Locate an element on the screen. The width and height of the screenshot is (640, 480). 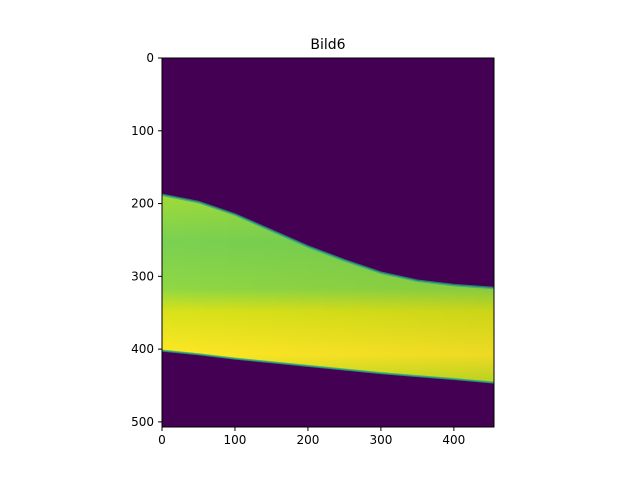
x-tick-label: 200 is located at coordinates (307, 440).